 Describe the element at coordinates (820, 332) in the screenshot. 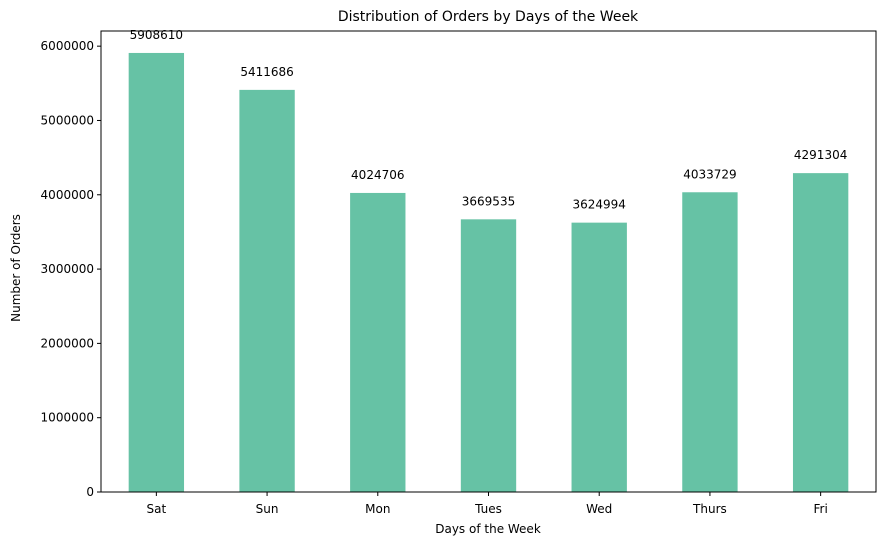

I see `bar-fri` at that location.